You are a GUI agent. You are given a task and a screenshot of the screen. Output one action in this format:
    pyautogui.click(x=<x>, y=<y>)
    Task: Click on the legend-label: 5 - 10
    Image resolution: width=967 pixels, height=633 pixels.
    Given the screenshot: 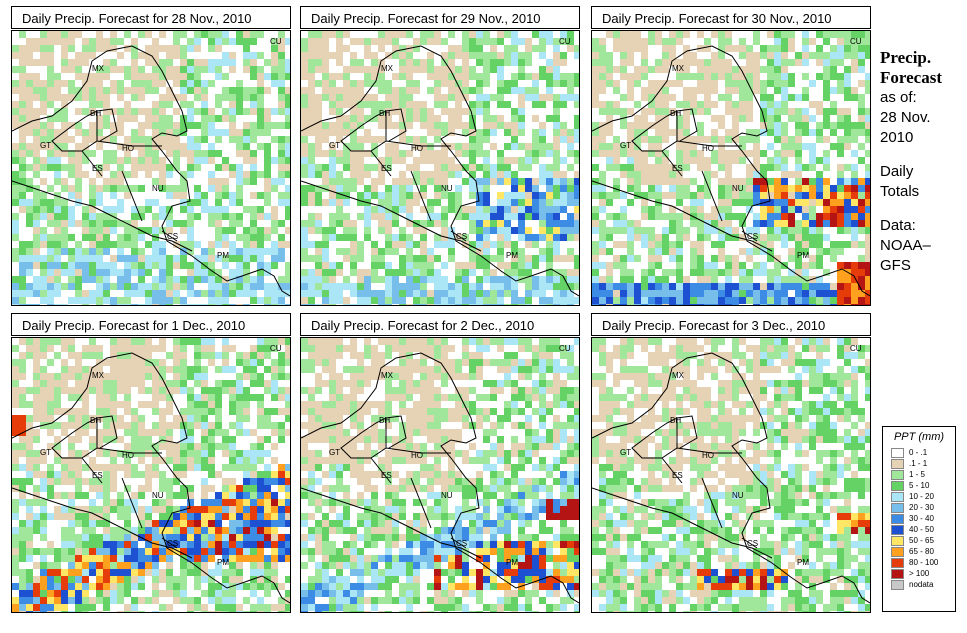 What is the action you would take?
    pyautogui.click(x=919, y=485)
    